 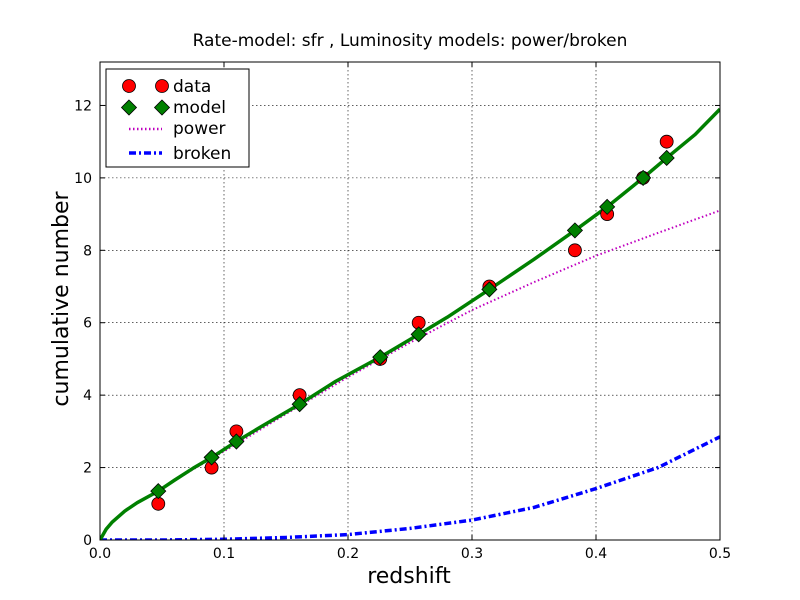 I want to click on x-tick-label: 0.2, so click(x=348, y=554).